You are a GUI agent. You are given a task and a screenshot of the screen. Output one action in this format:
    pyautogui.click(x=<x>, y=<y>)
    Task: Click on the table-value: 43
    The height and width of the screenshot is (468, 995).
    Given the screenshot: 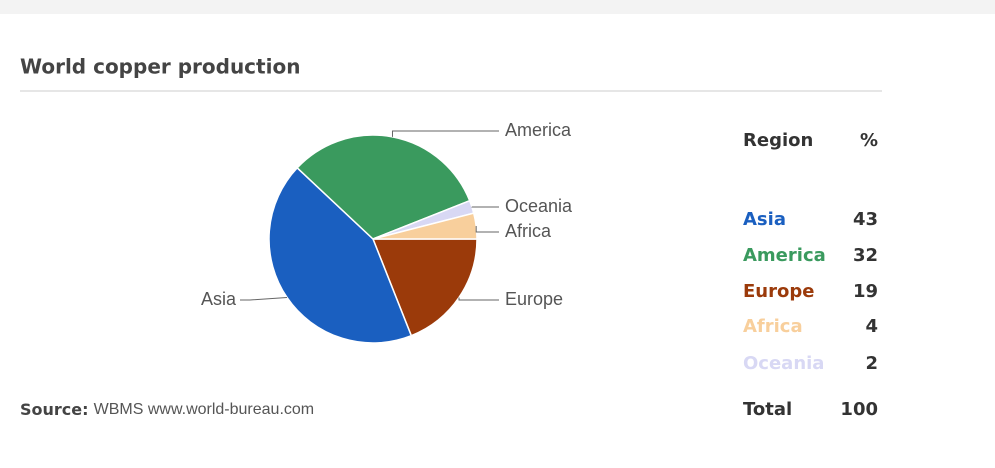 What is the action you would take?
    pyautogui.click(x=865, y=219)
    